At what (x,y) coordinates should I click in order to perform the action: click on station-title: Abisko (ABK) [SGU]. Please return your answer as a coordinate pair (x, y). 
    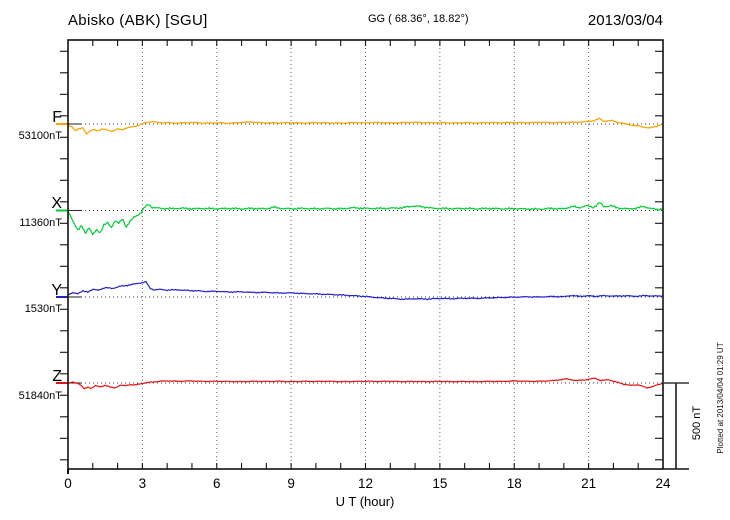
    Looking at the image, I should click on (138, 20).